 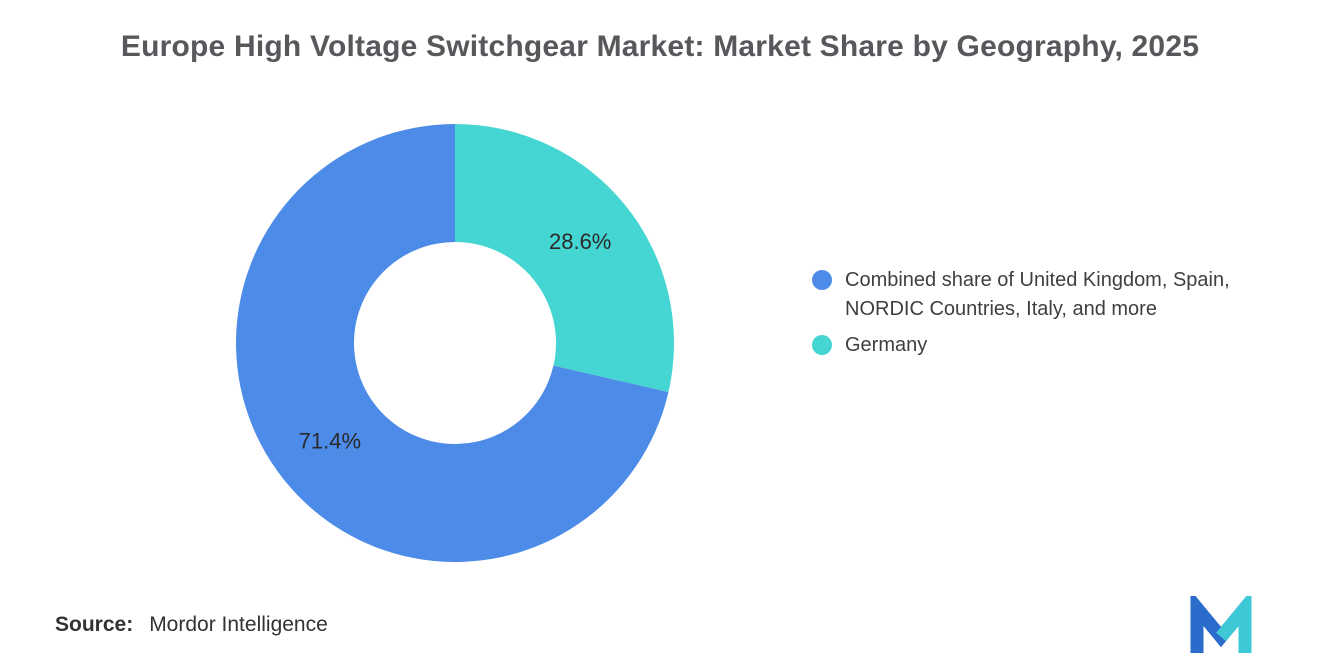 I want to click on source-line: Source: Mordor Intelligence, so click(x=191, y=625).